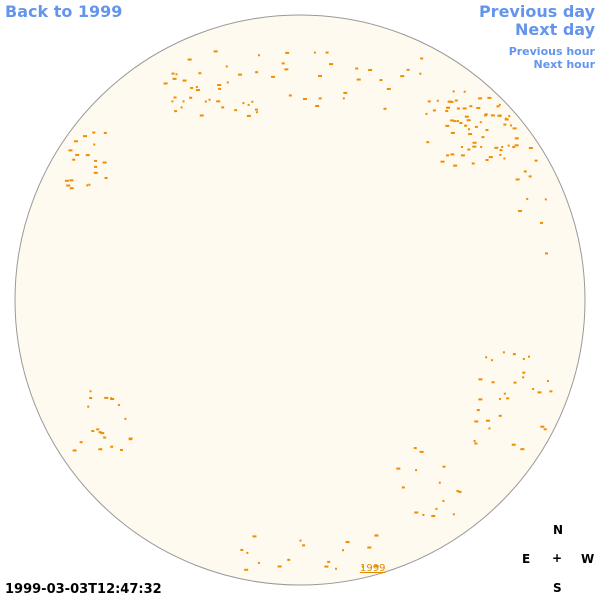 The image size is (600, 600). I want to click on compass-east: E, so click(526, 559).